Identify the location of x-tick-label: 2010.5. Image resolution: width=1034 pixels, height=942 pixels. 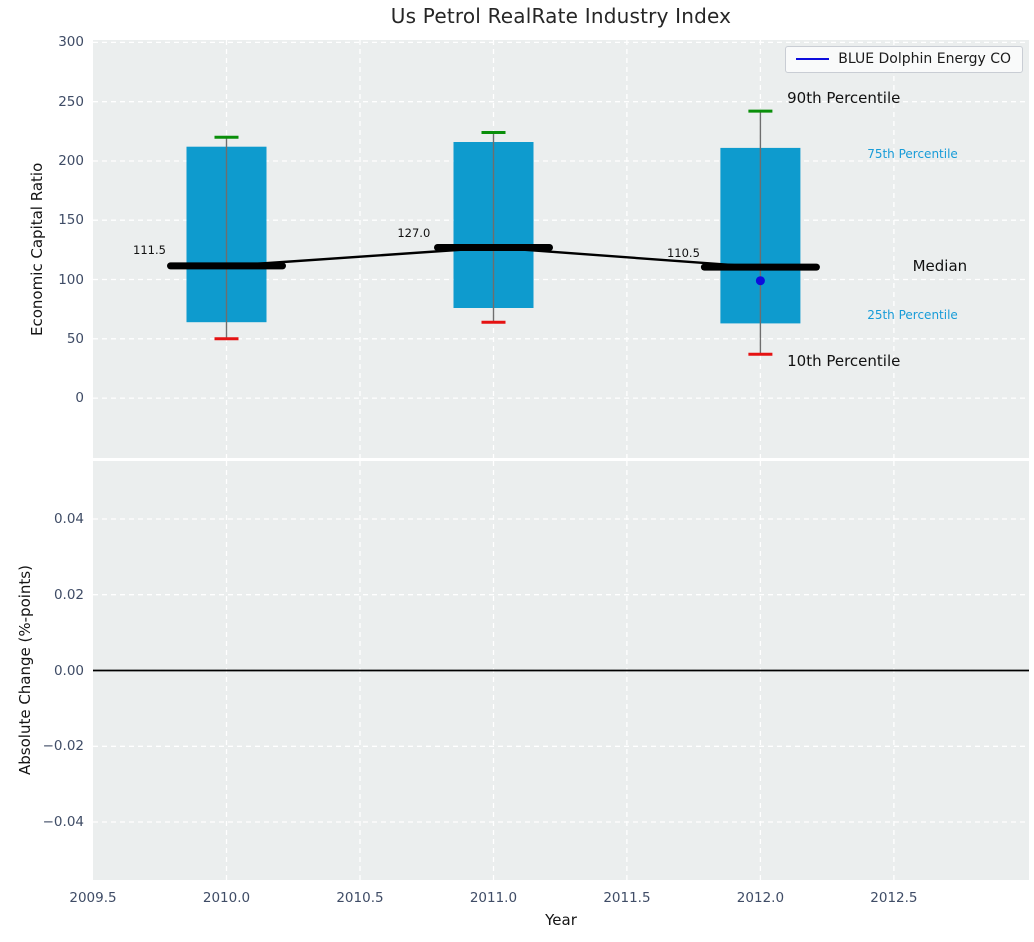
(360, 898).